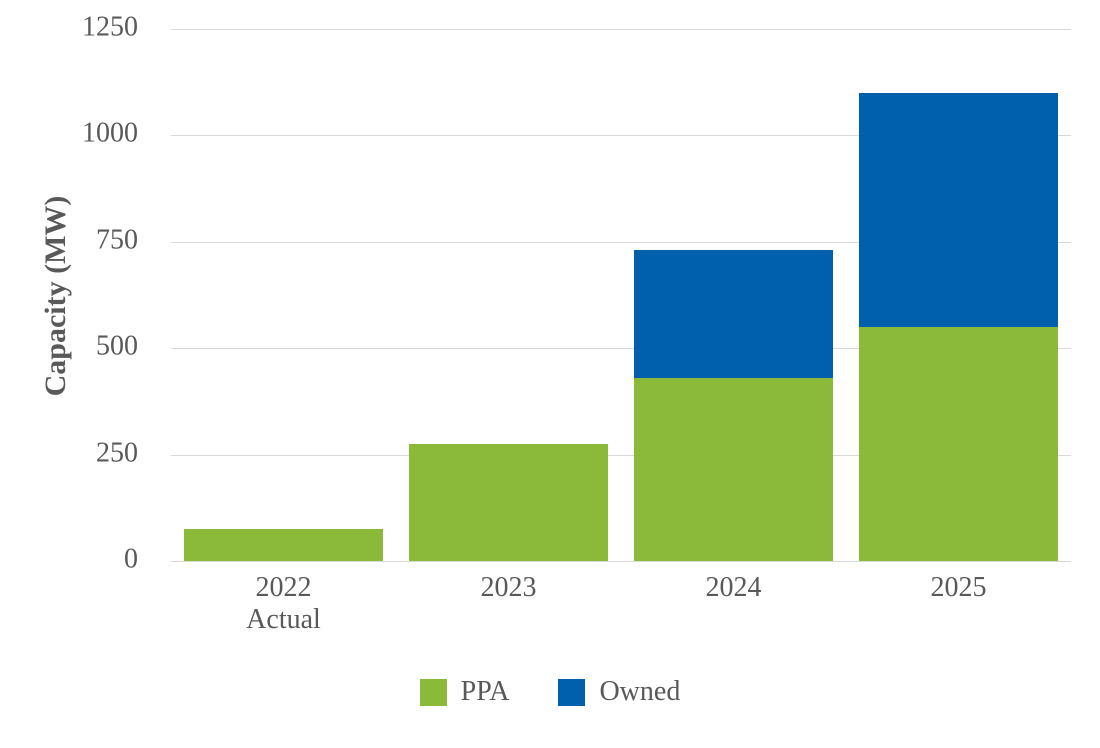  I want to click on x-tick-line: 2023, so click(508, 587).